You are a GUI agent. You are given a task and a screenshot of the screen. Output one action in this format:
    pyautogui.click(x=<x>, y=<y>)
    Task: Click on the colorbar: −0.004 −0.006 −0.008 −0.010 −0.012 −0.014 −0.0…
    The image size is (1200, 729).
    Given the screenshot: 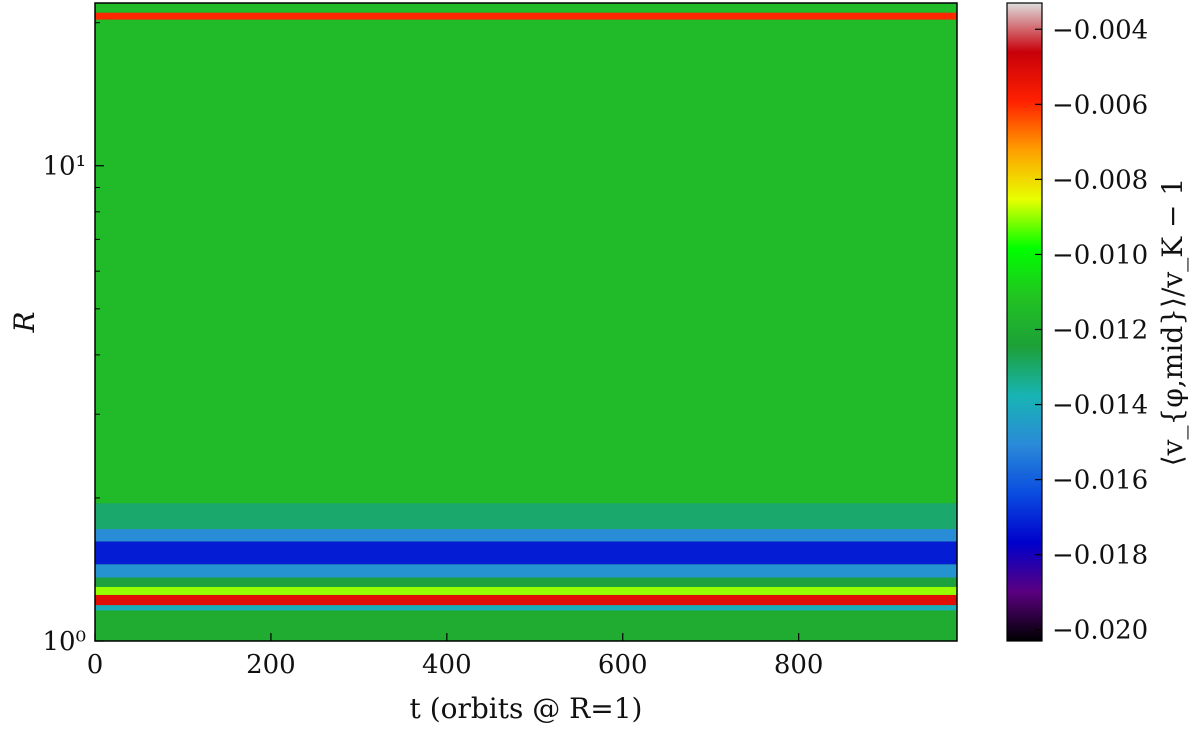 What is the action you would take?
    pyautogui.click(x=1077, y=324)
    